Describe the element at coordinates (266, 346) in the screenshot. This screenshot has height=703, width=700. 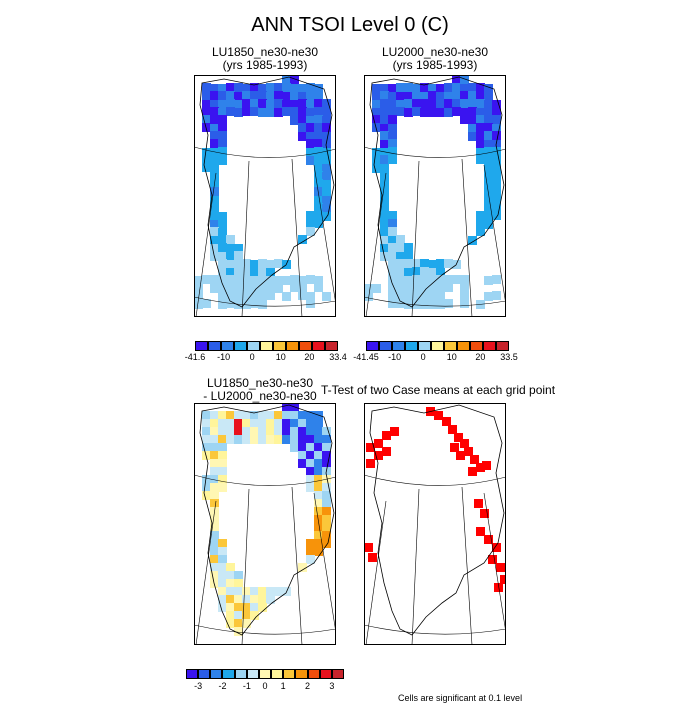
I see `colorbar-lu1850` at that location.